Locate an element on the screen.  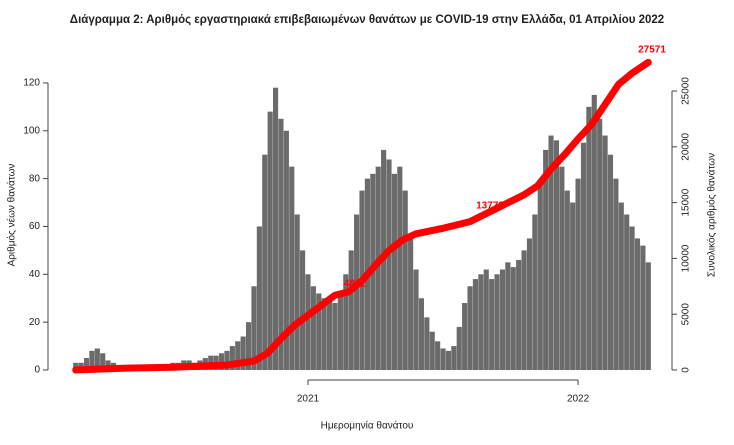
y2-axis-label: Συνολικός αριθμός θανάτων is located at coordinates (712, 215).